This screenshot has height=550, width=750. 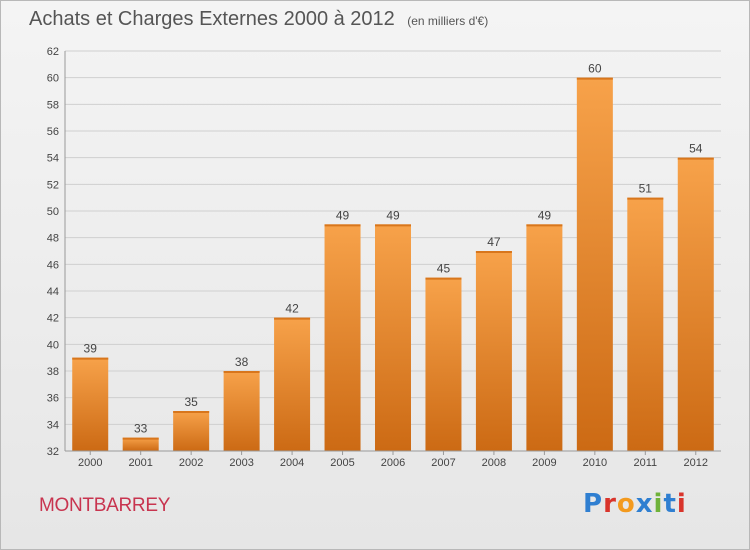 I want to click on bar-2006, so click(x=393, y=337).